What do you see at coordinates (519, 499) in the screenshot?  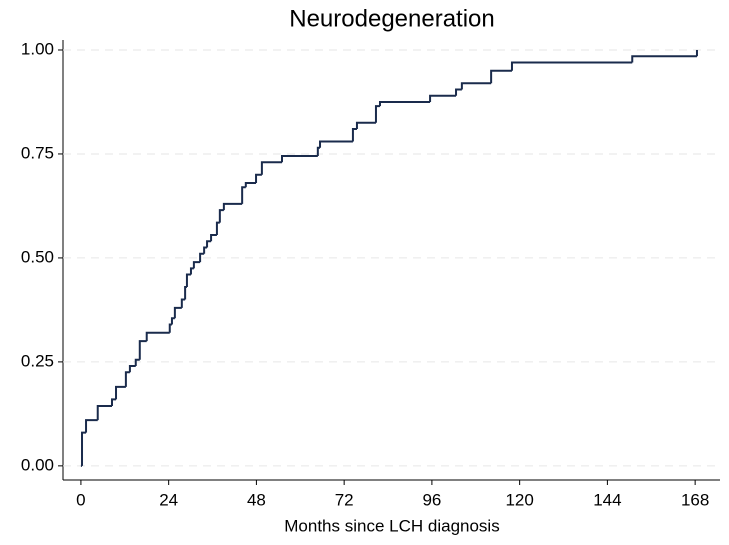 I see `x-tick-label: 120` at bounding box center [519, 499].